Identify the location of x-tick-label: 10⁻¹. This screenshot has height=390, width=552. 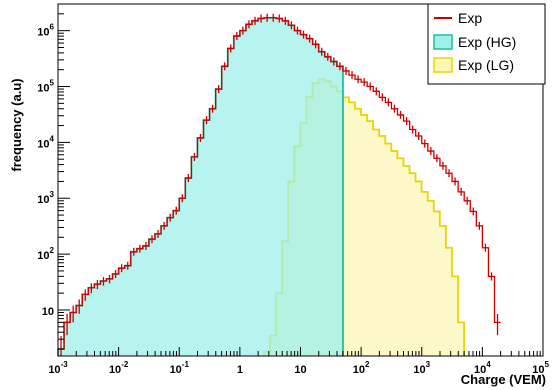
(180, 368).